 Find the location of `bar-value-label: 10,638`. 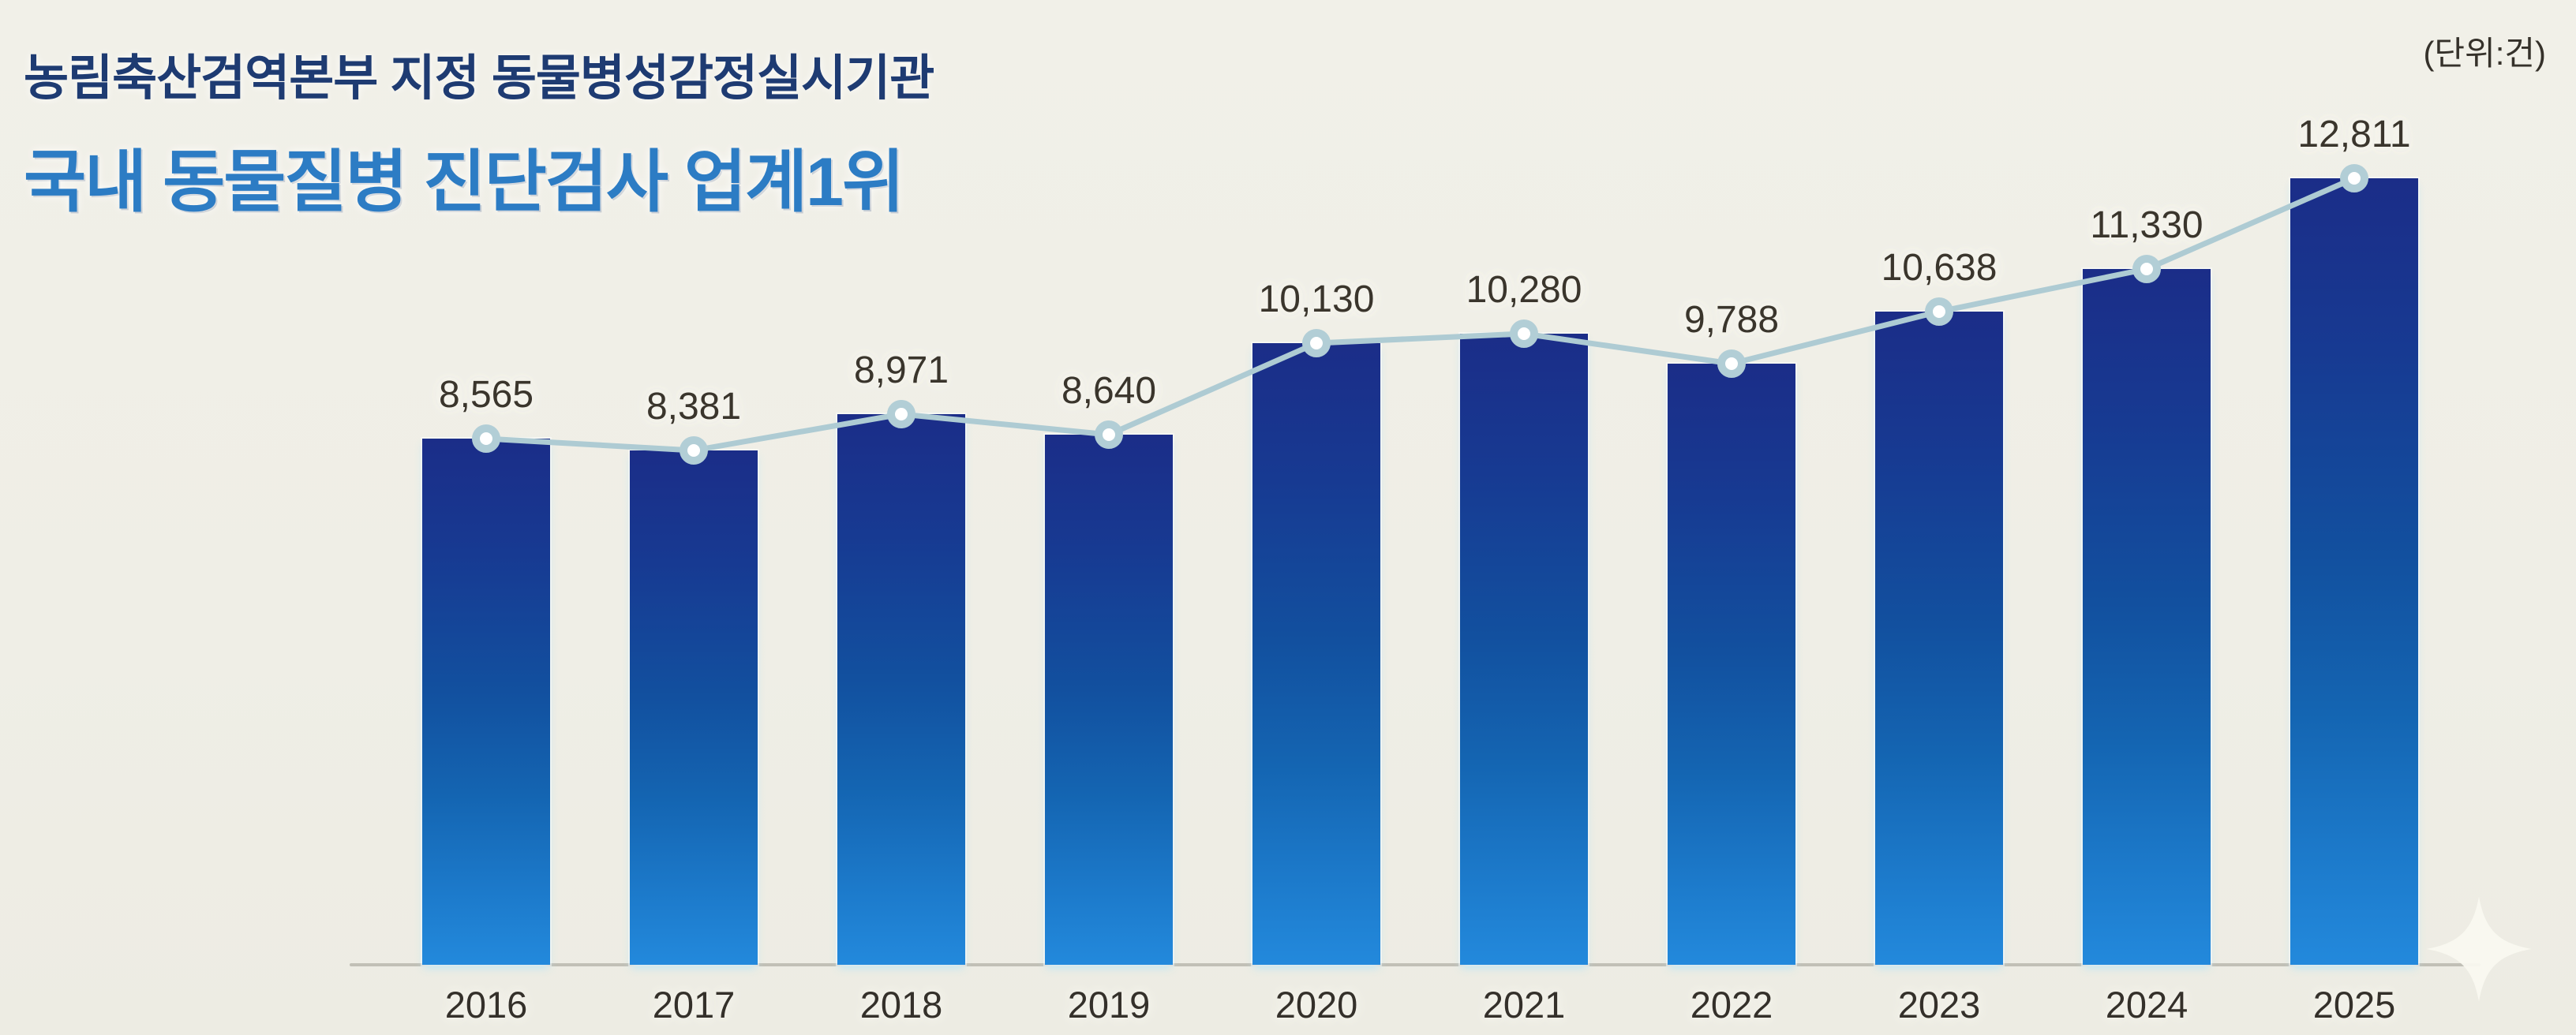

bar-value-label: 10,638 is located at coordinates (1939, 268).